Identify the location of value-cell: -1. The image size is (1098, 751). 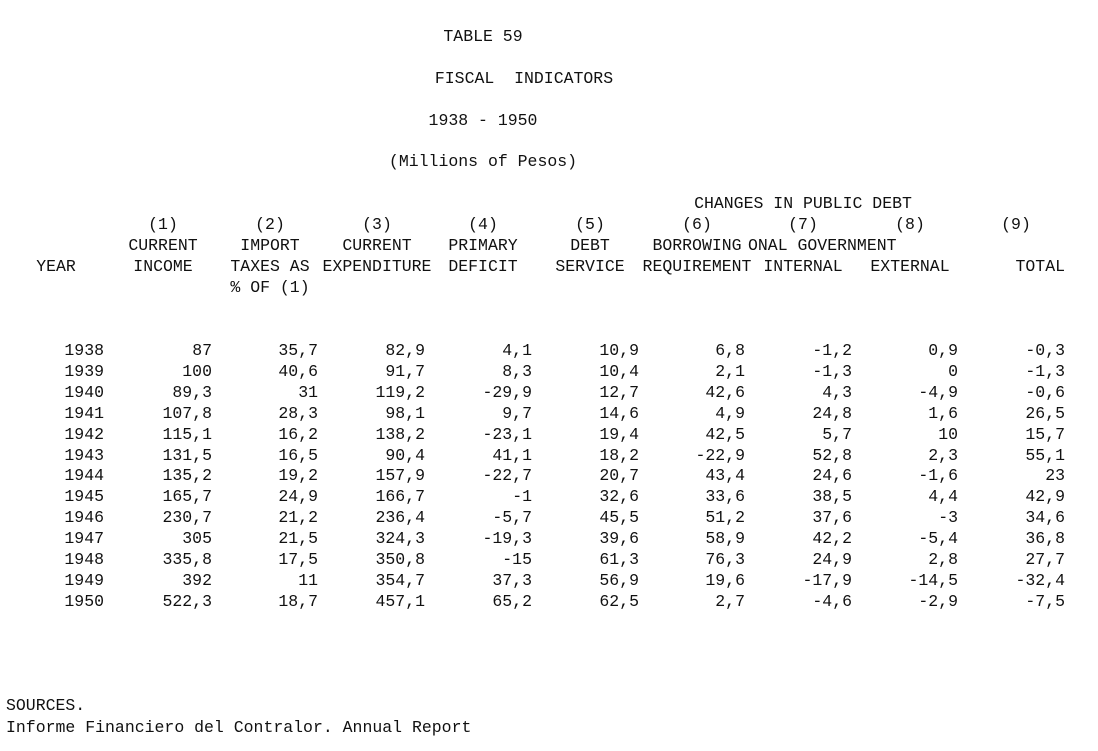
(522, 497).